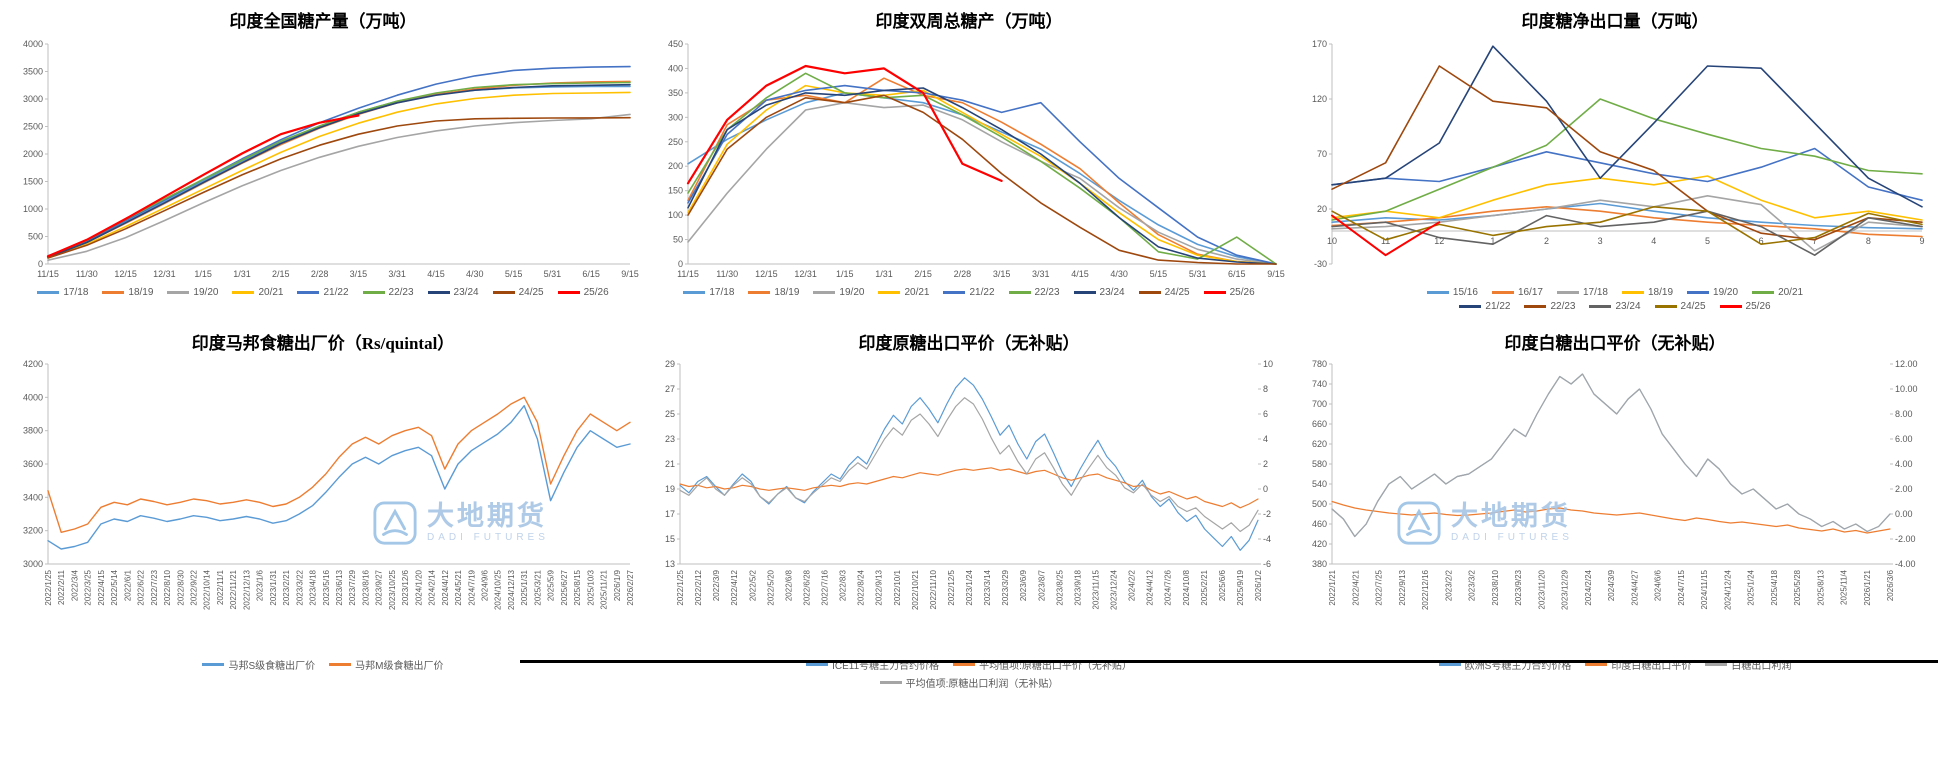  I want to click on x-tick-label: 1, so click(1492, 241).